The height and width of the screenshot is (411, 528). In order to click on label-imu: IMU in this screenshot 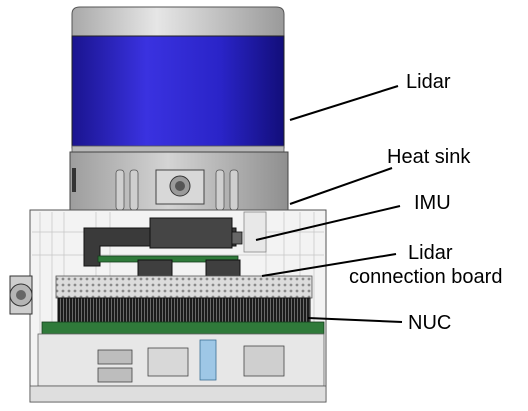, I will do `click(432, 203)`.